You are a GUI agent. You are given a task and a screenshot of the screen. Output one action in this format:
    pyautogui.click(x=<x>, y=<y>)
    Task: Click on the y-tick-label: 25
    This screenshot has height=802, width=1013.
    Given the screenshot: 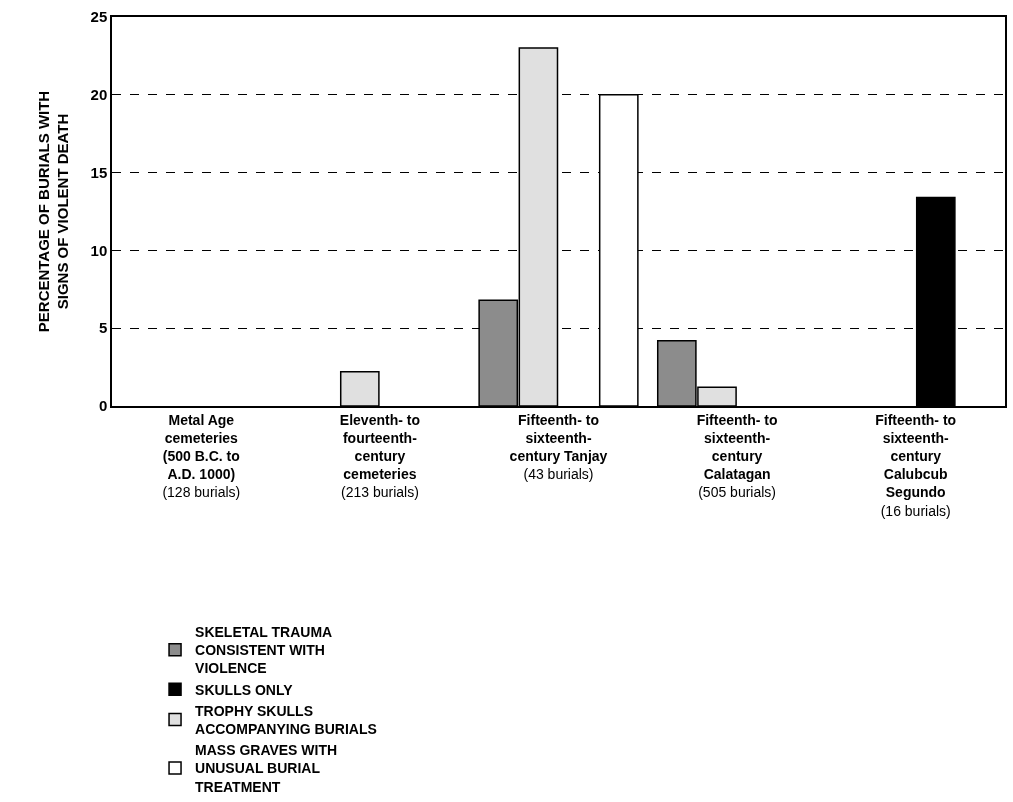 What is the action you would take?
    pyautogui.click(x=99, y=17)
    